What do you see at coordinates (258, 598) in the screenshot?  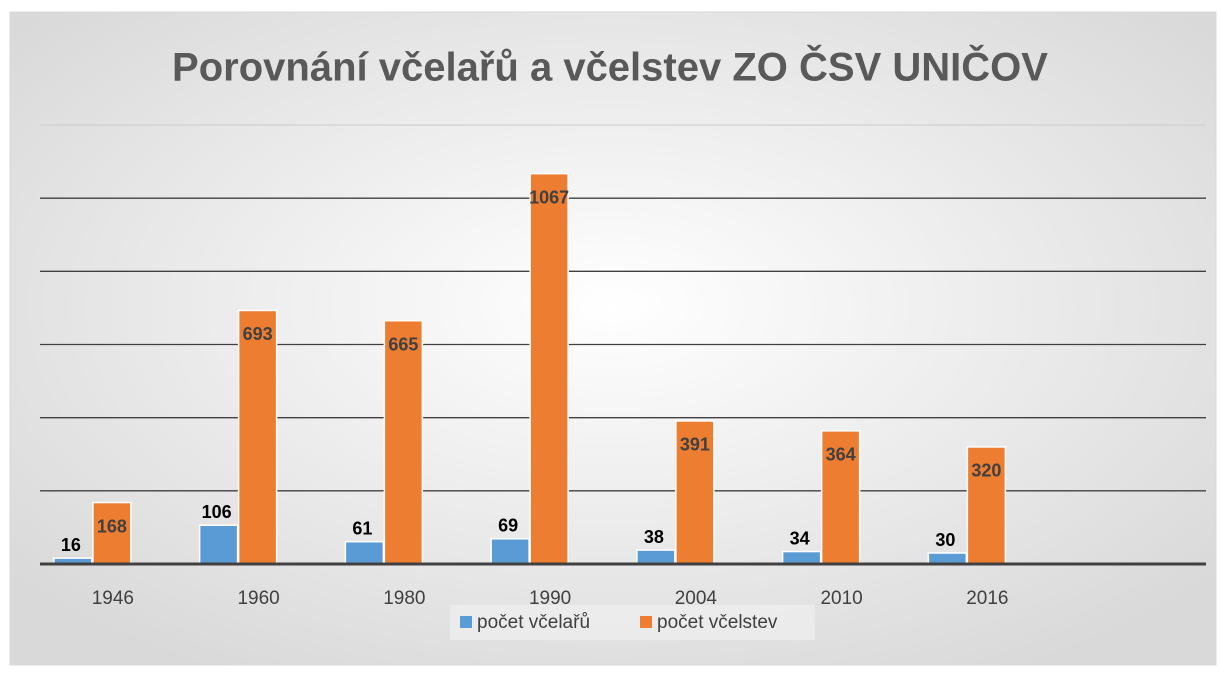 I see `x-tick-label: 1960` at bounding box center [258, 598].